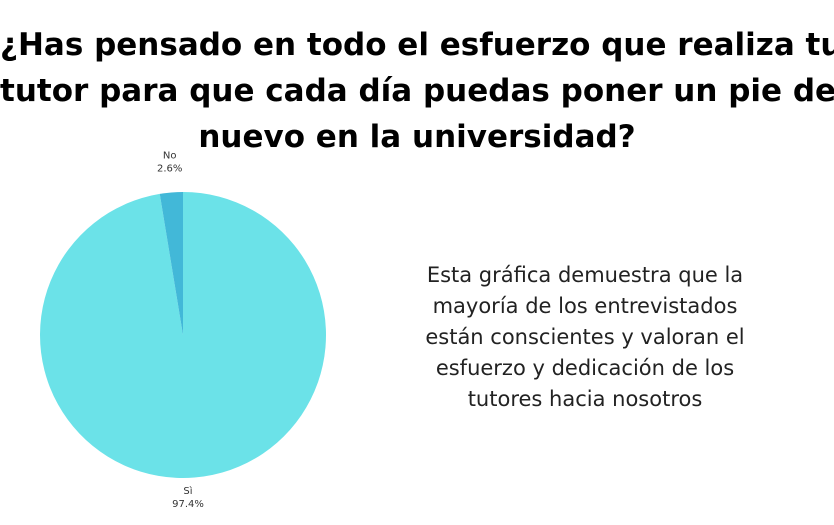 Image resolution: width=834 pixels, height=525 pixels. I want to click on description-line-1: Esta gráfica demuestra que la, so click(585, 275).